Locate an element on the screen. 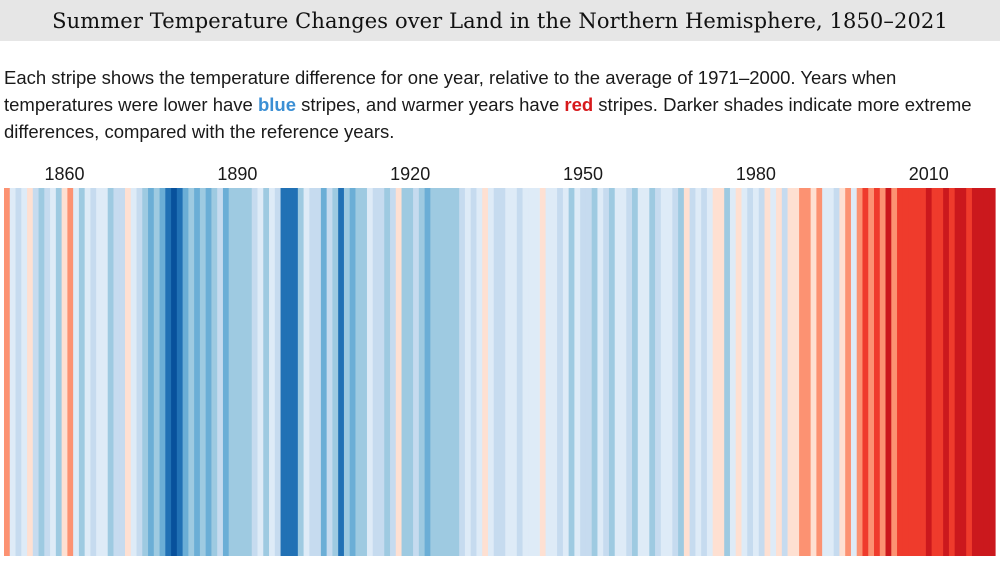 The image size is (1000, 574). stripe-1973 is located at coordinates (716, 372).